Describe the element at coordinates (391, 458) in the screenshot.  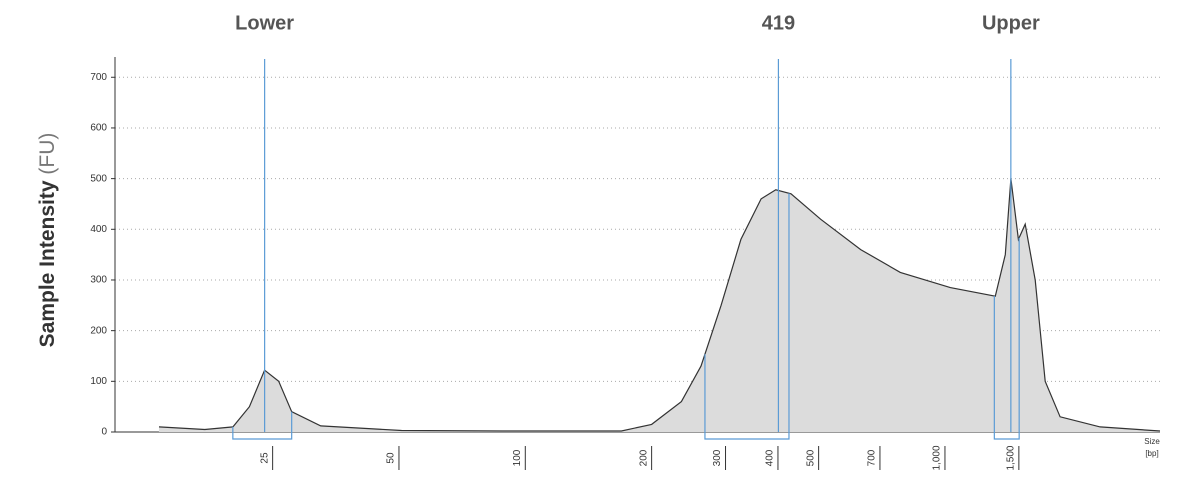
I see `x-tick-label: 50` at that location.